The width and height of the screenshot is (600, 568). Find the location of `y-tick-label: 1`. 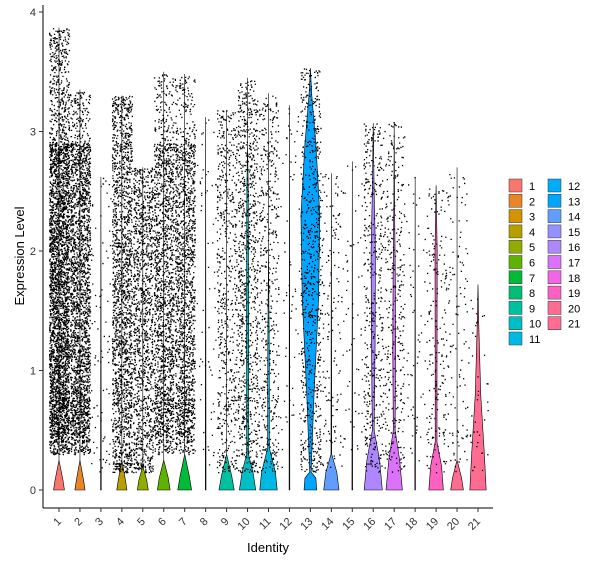

y-tick-label: 1 is located at coordinates (33, 372).